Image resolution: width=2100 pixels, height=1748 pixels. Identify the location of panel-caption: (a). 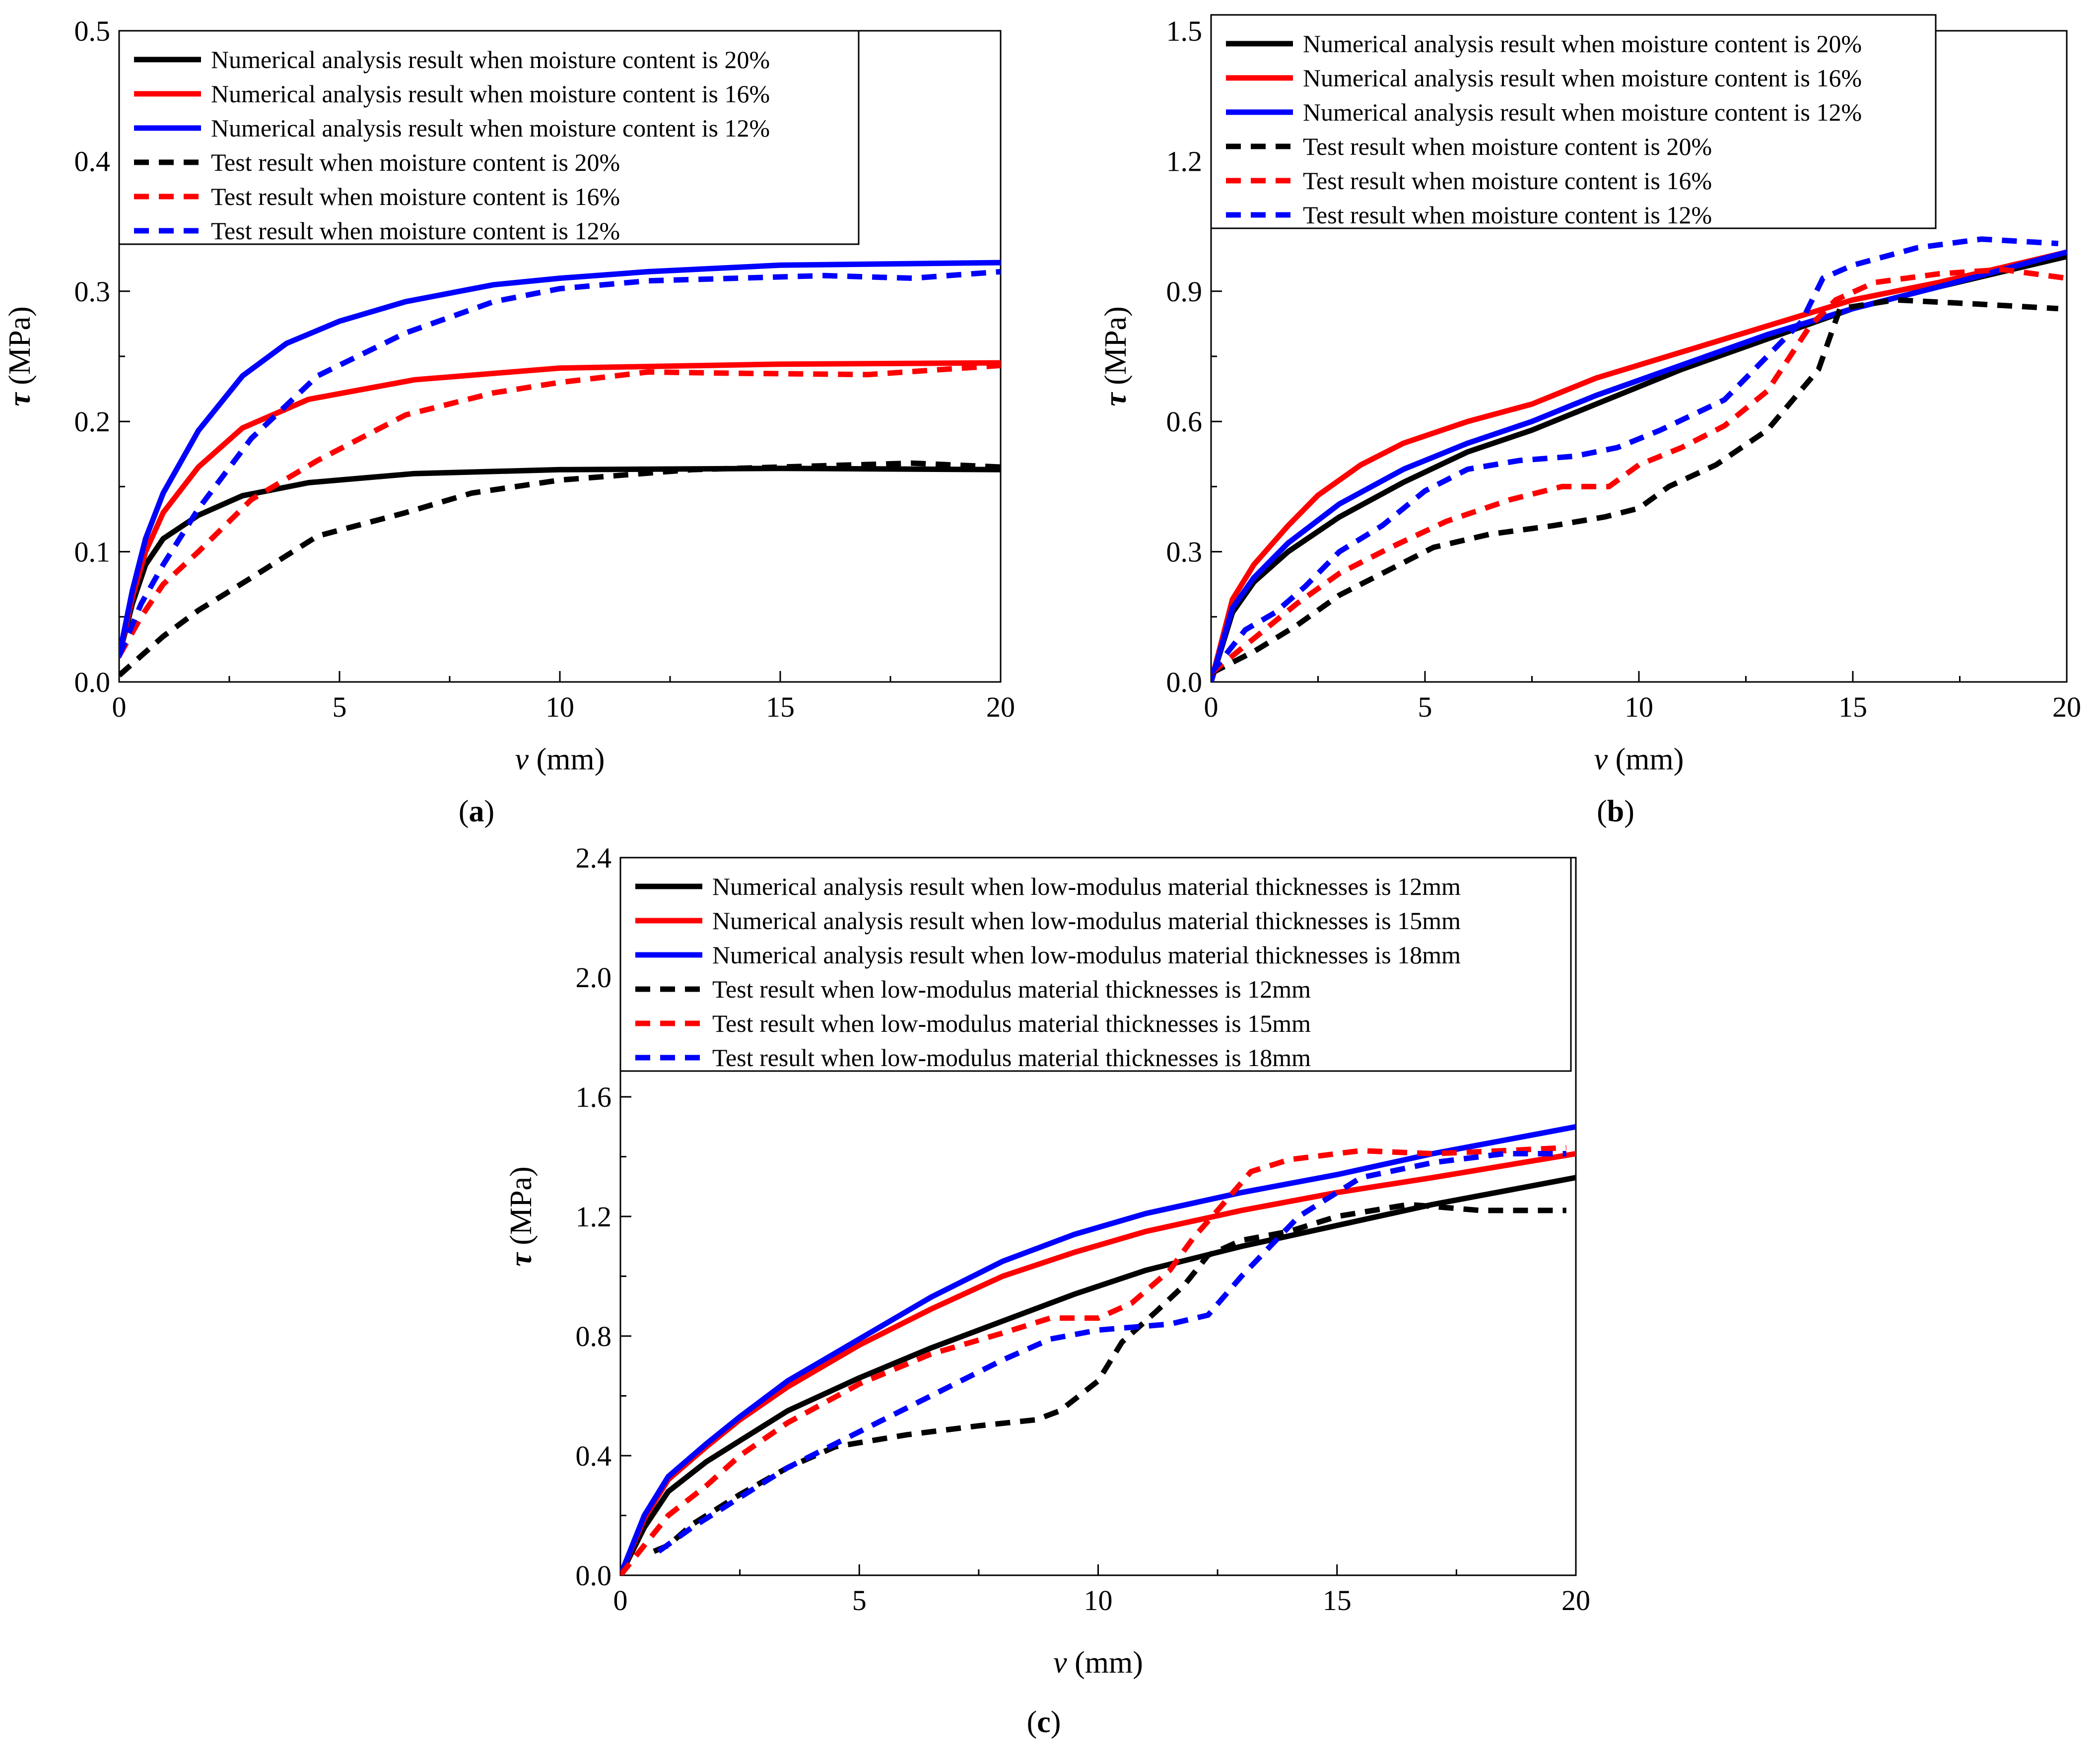
(477, 811).